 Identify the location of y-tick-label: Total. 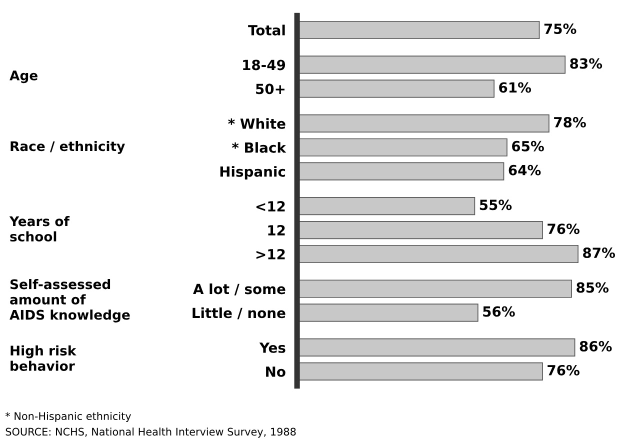
(266, 30).